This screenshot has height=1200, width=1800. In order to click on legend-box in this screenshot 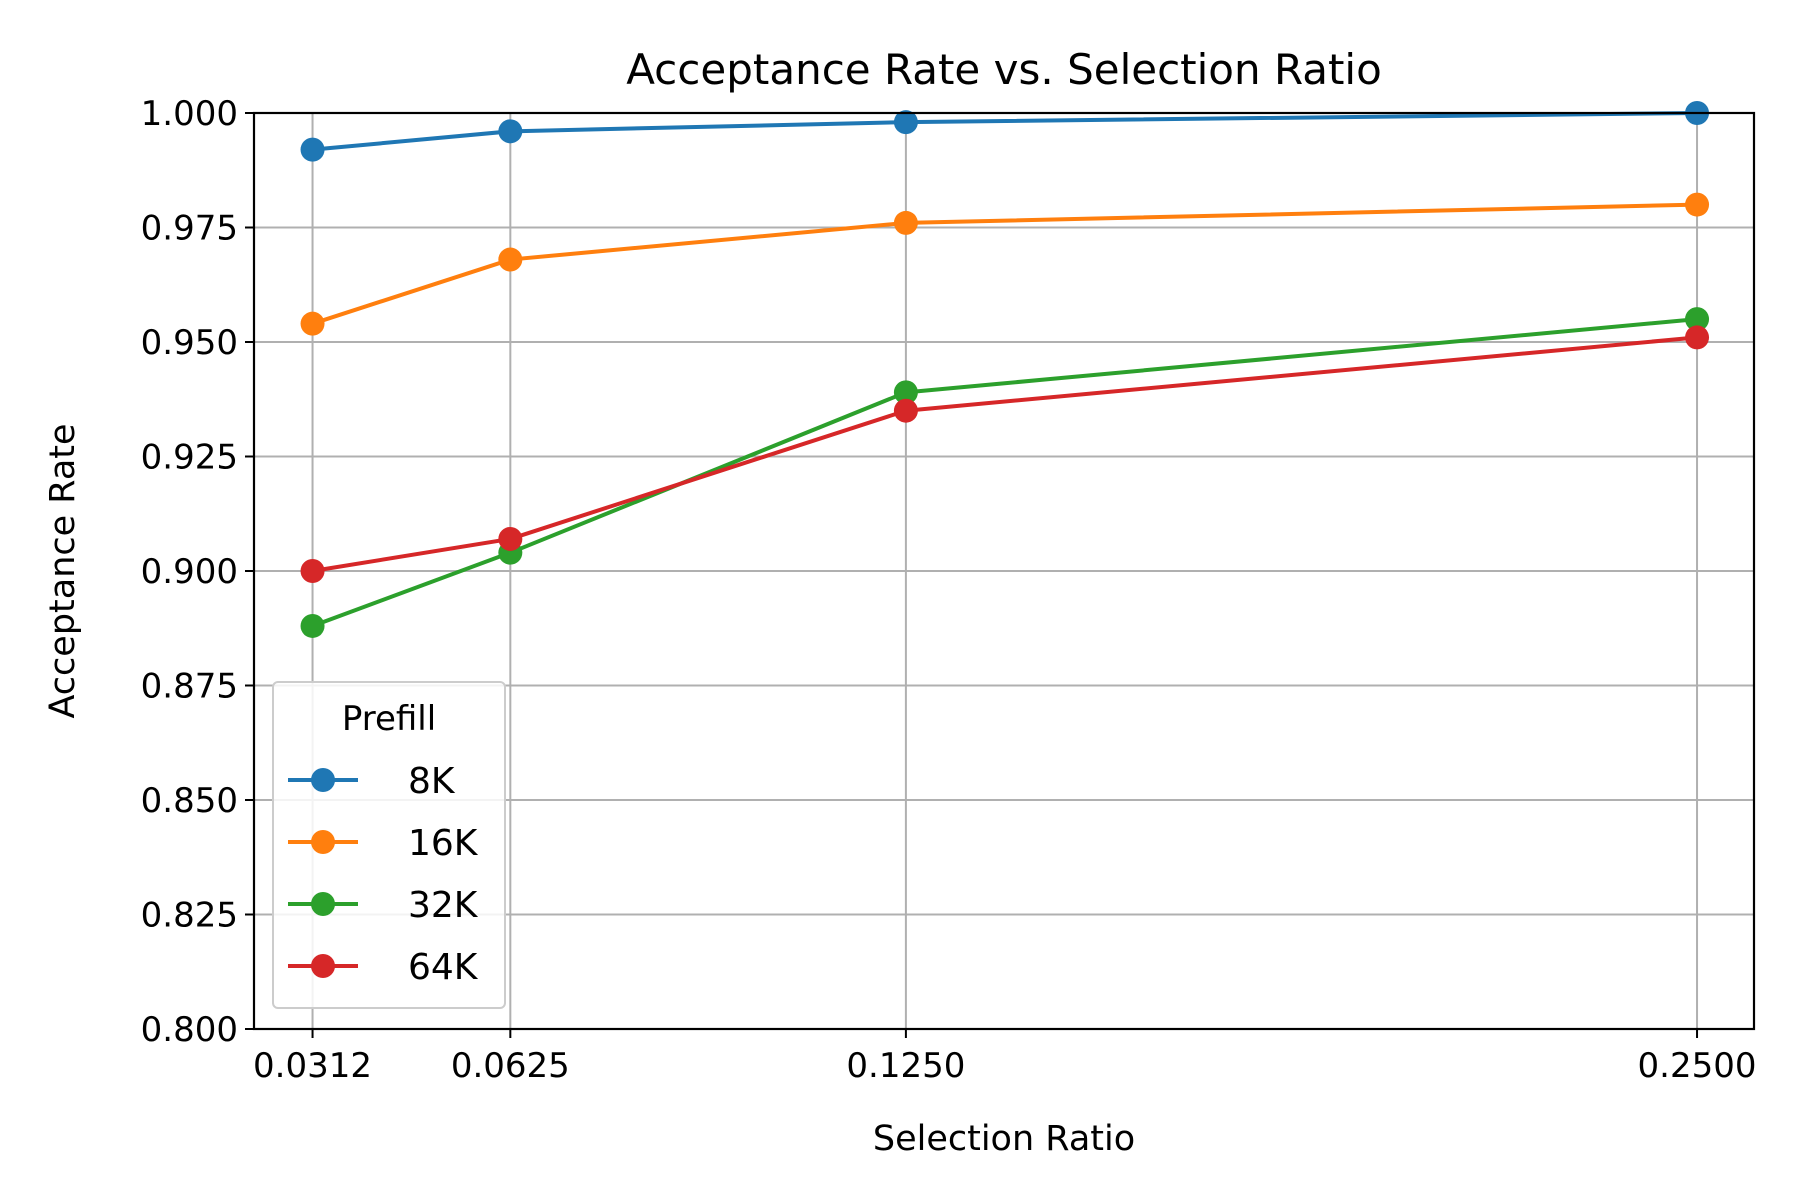, I will do `click(389, 845)`.